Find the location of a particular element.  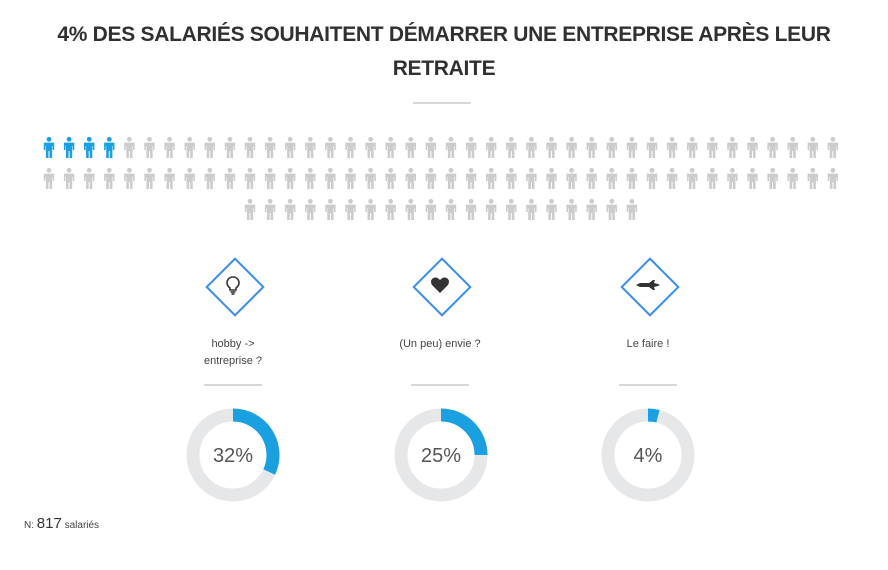

sample-size-suffix: salariés is located at coordinates (82, 525).